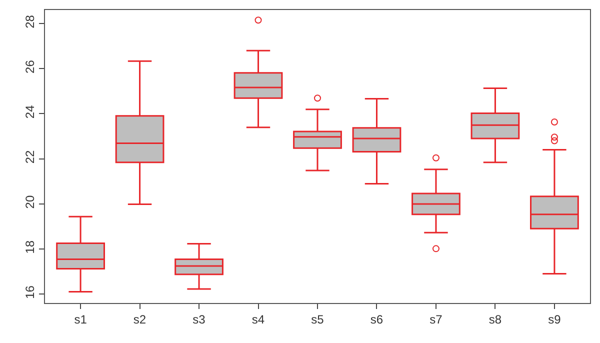  What do you see at coordinates (81, 319) in the screenshot?
I see `x-tick-label: s1` at bounding box center [81, 319].